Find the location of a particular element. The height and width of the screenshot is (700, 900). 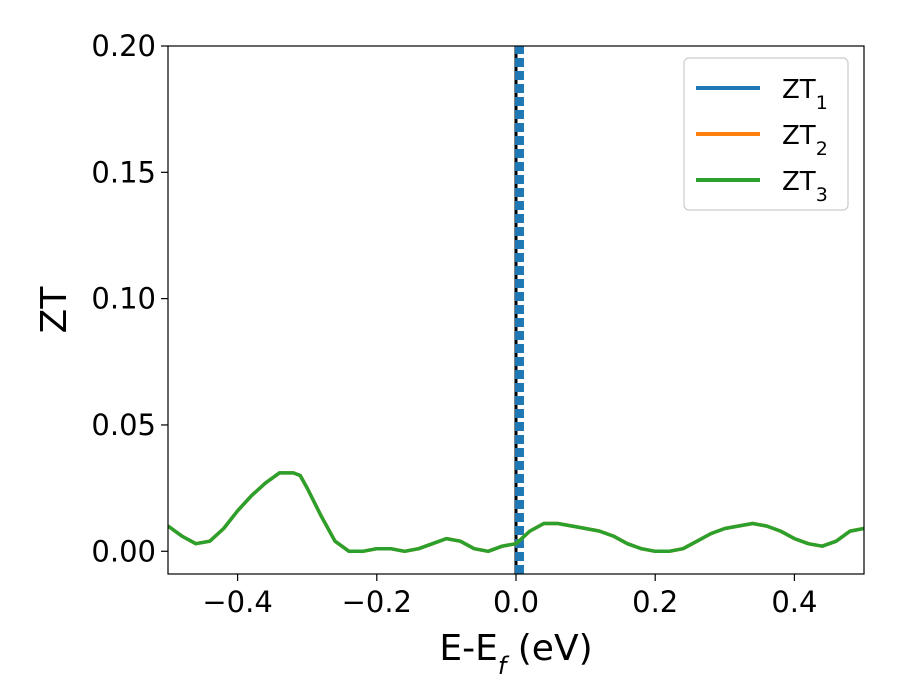

y-tick-label: 0.00 is located at coordinates (123, 551).